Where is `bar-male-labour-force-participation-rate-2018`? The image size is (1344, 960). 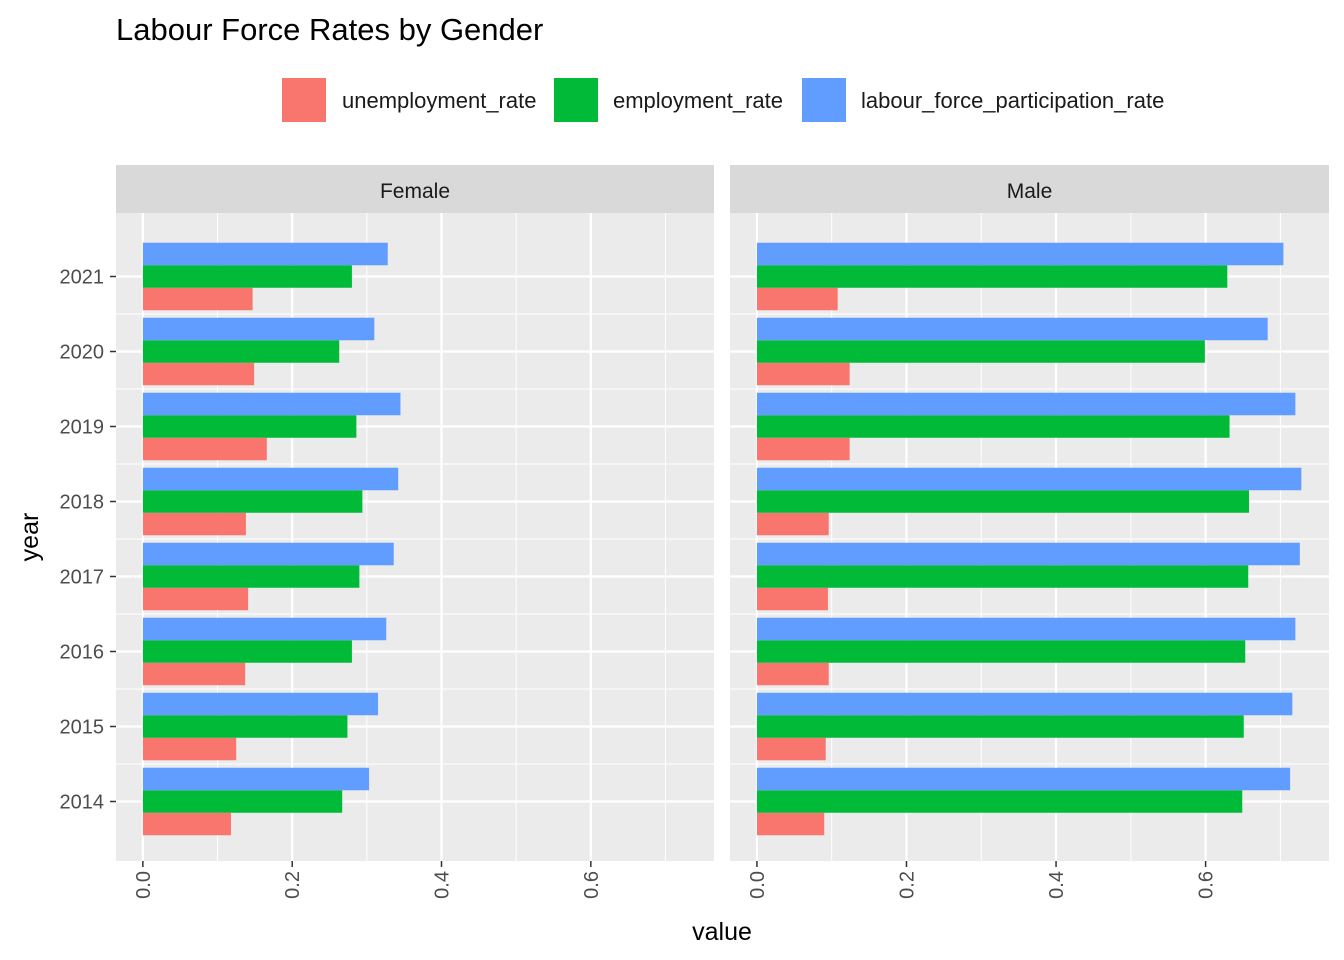
bar-male-labour-force-participation-rate-2018 is located at coordinates (1029, 479).